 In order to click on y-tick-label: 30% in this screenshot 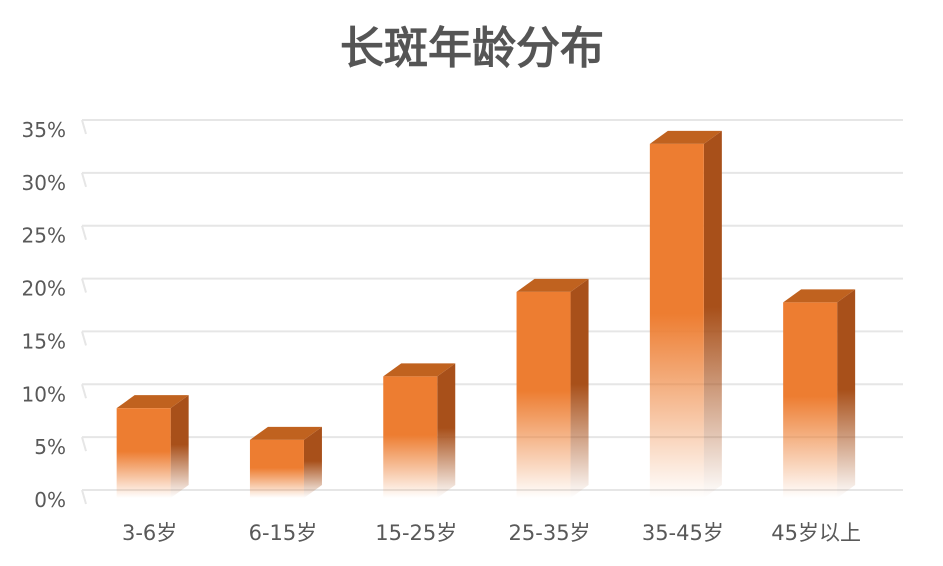, I will do `click(44, 183)`.